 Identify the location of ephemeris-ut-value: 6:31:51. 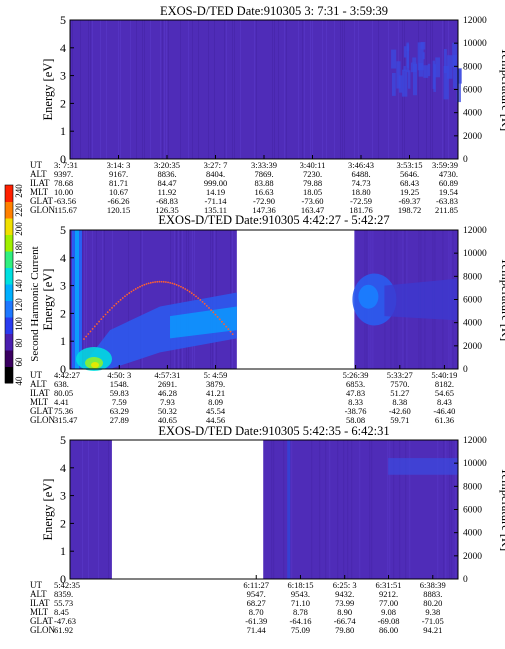
(389, 585).